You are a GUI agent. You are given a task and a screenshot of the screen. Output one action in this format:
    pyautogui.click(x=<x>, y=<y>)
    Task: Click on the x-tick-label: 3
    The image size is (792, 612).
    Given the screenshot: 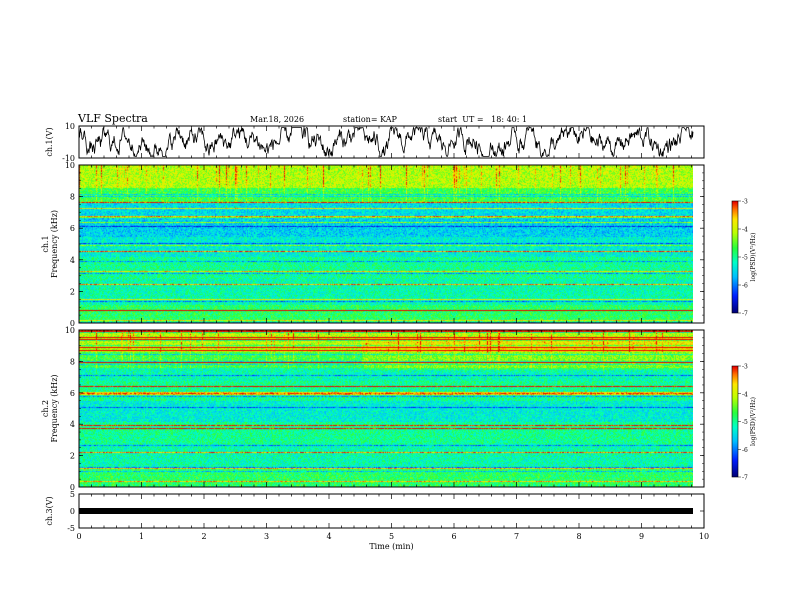 What is the action you would take?
    pyautogui.click(x=266, y=536)
    